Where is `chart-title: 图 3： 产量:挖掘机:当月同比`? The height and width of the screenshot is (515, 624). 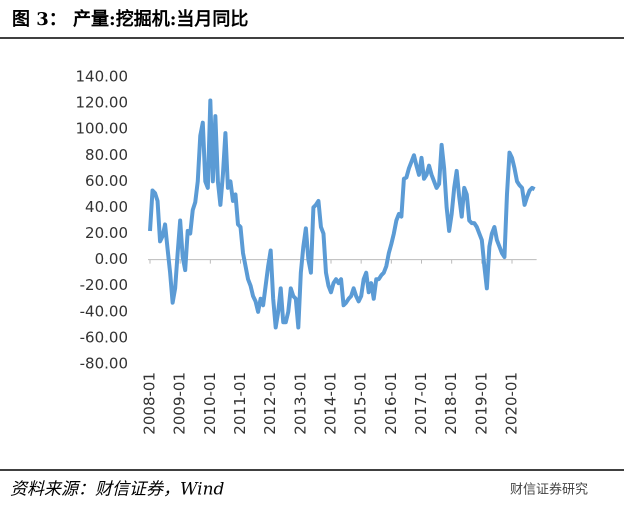
chart-title: 图 3： 产量:挖掘机:当月同比 is located at coordinates (130, 19).